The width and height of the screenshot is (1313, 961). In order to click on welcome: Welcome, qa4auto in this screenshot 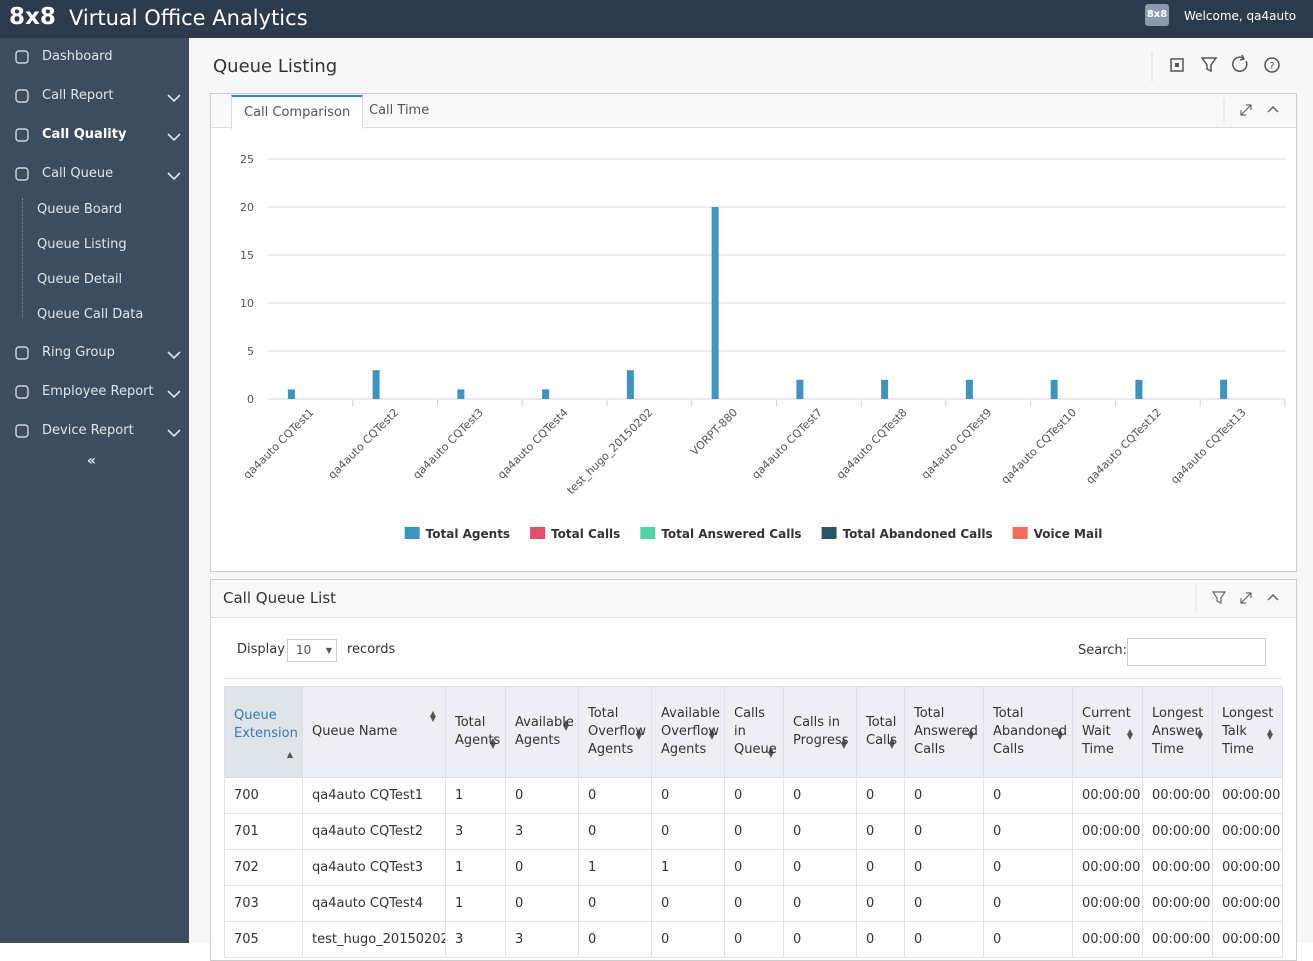, I will do `click(1240, 16)`.